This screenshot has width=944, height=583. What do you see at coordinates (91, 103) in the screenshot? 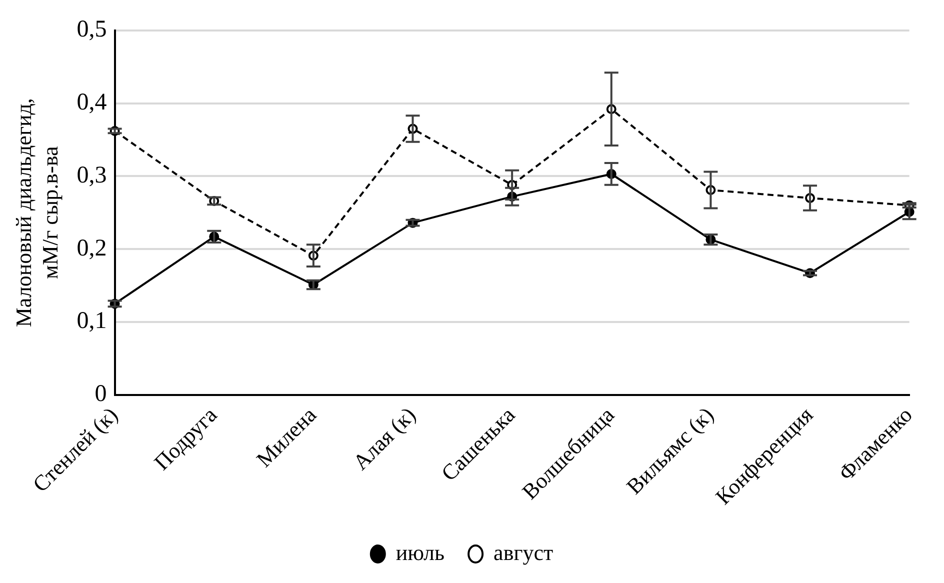
I see `y-tick-label: 0,4` at bounding box center [91, 103].